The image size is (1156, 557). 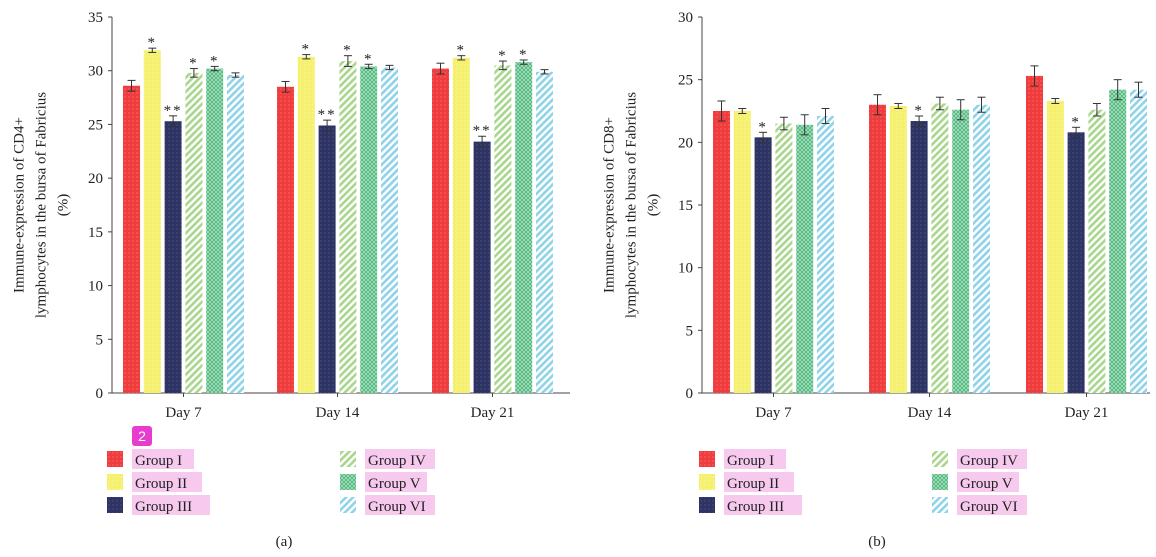 I want to click on legend-item: Group III, so click(x=750, y=505).